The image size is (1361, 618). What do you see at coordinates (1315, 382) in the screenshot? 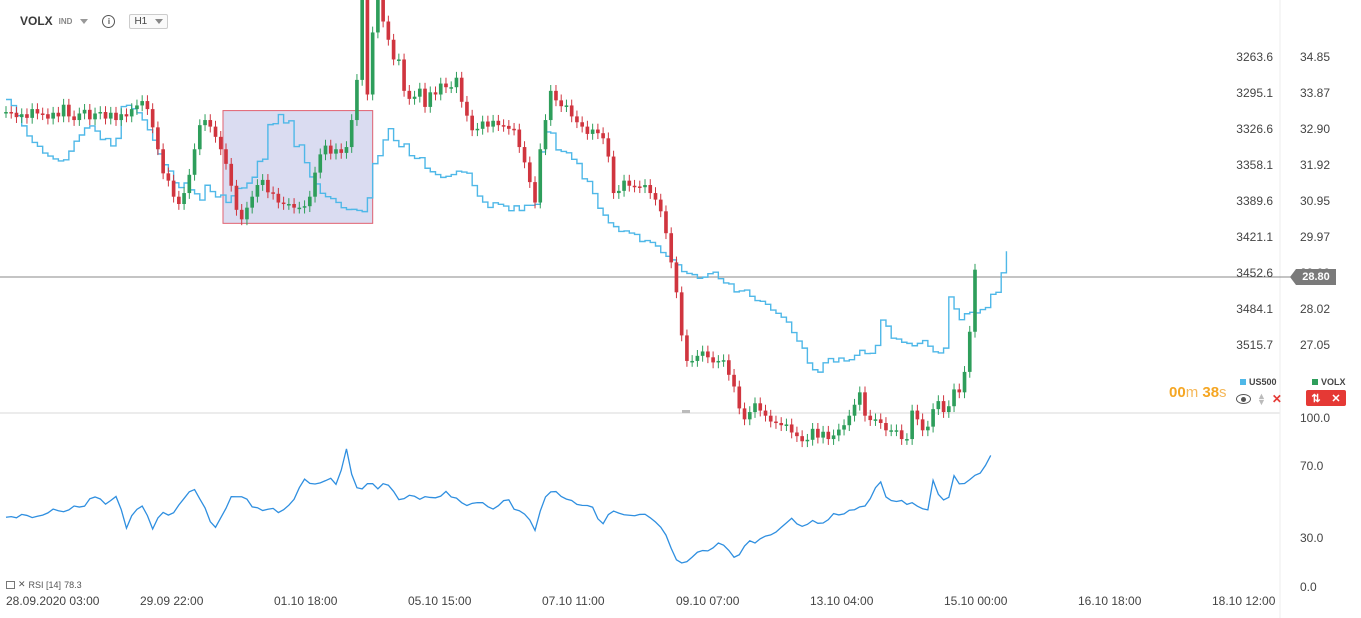
I see `volx-swatch` at bounding box center [1315, 382].